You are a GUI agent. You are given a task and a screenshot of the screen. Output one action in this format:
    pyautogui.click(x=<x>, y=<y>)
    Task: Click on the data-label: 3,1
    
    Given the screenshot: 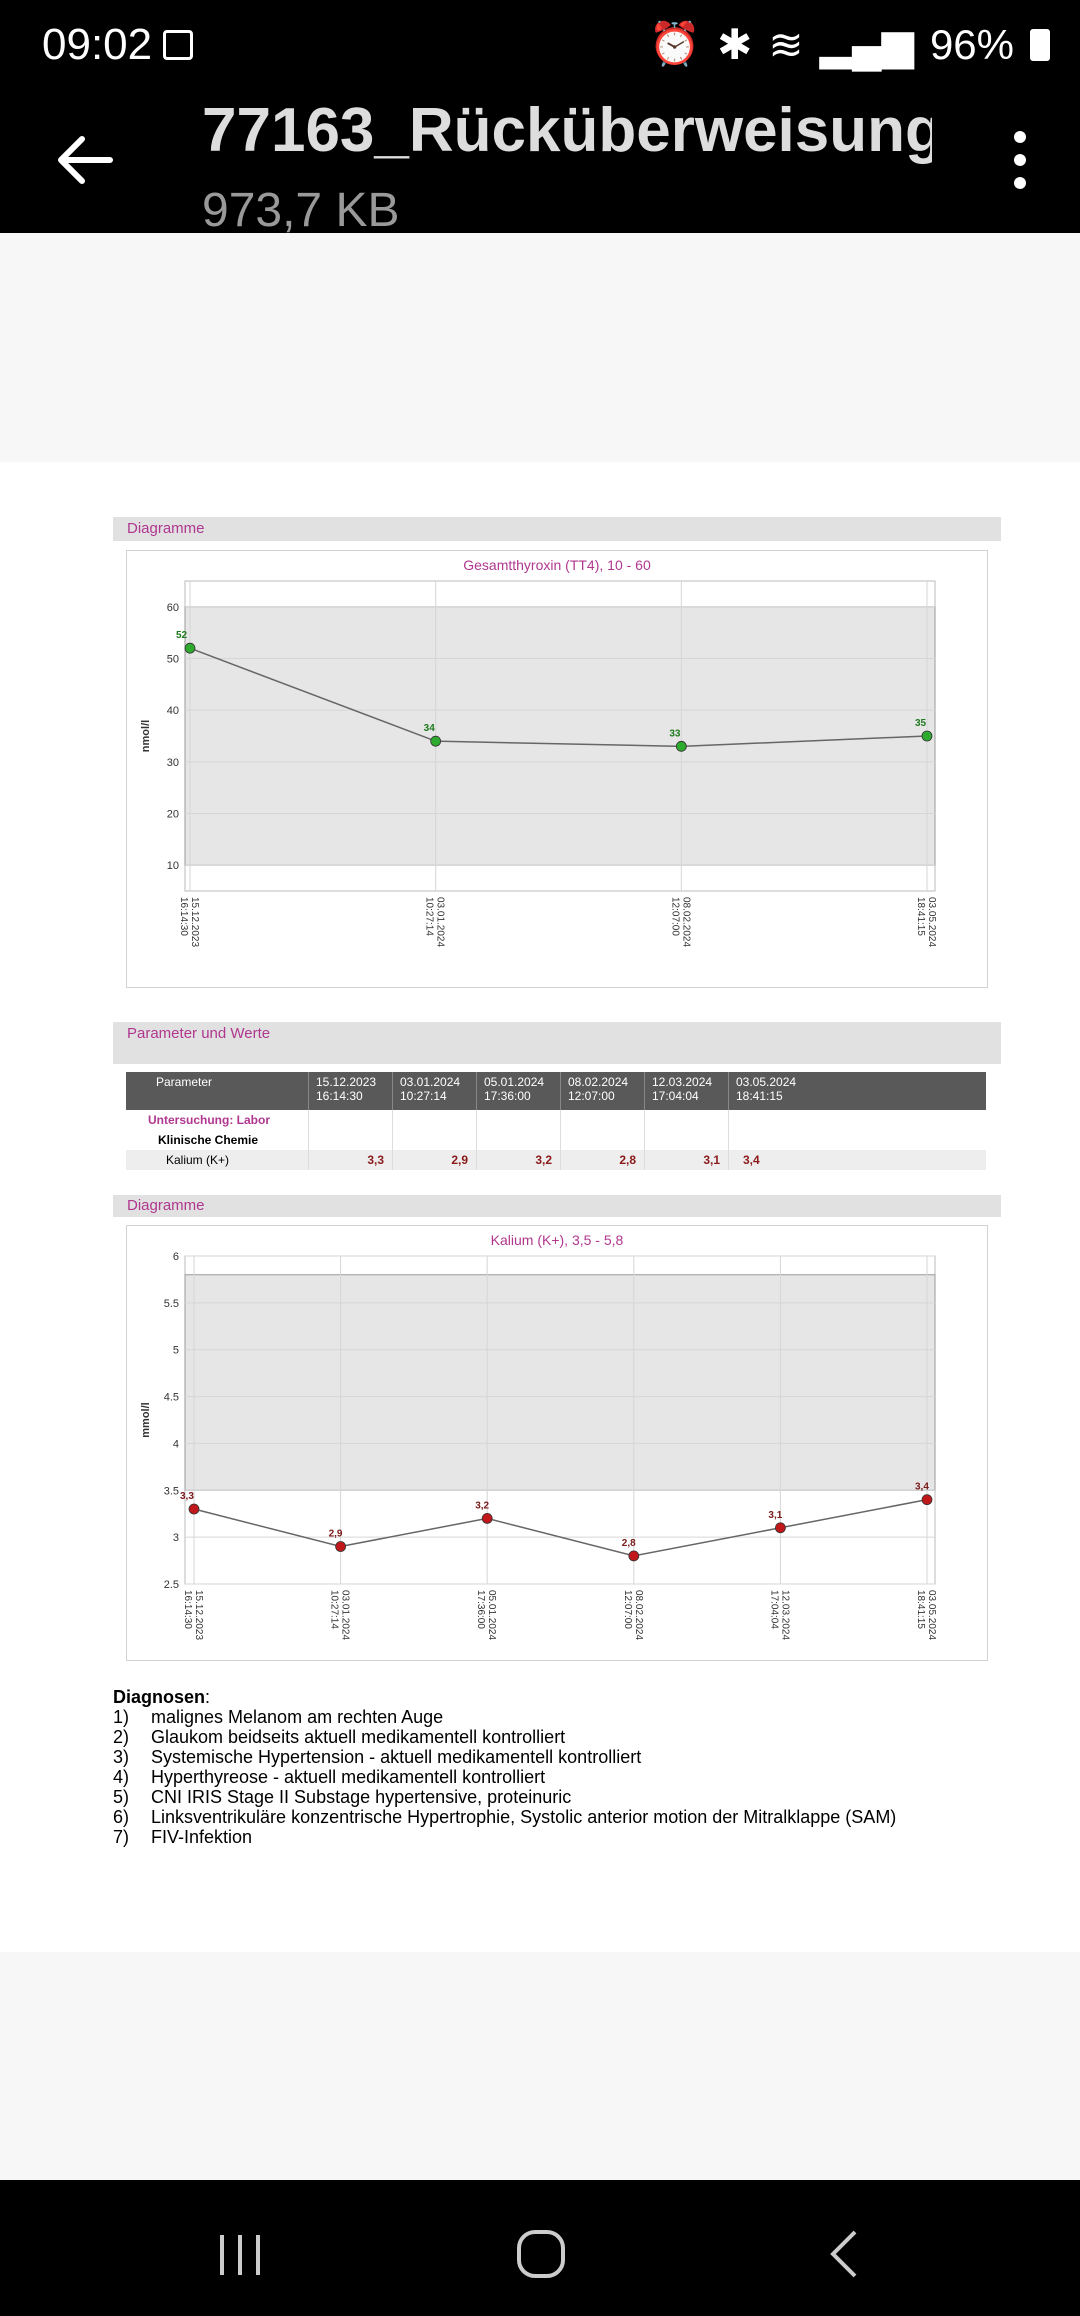 What is the action you would take?
    pyautogui.click(x=775, y=1515)
    